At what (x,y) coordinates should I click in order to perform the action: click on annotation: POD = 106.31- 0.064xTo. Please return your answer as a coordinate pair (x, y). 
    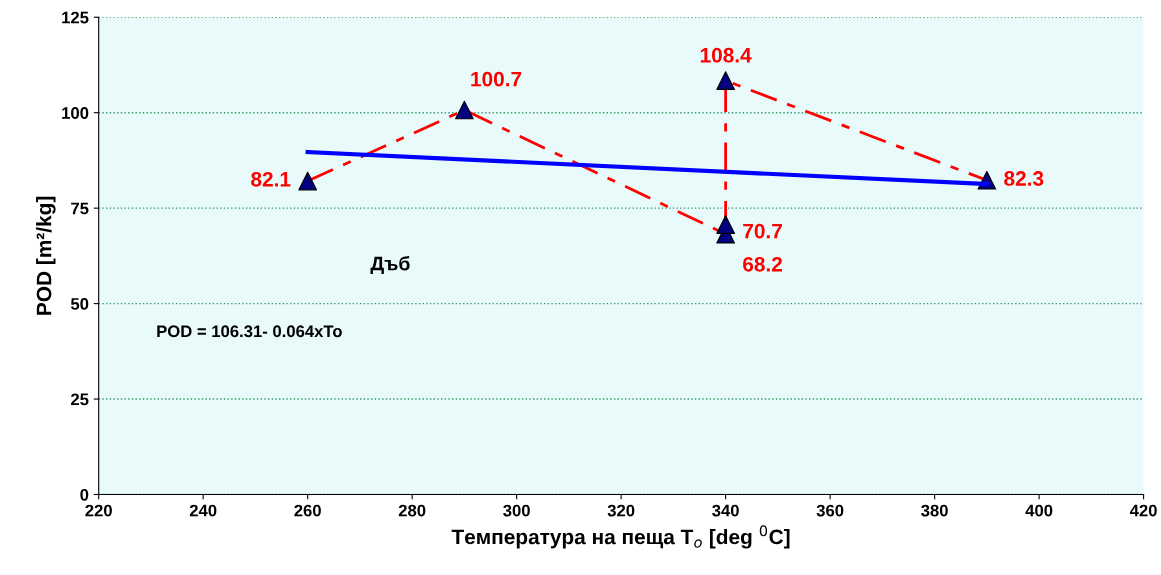
    Looking at the image, I should click on (249, 331).